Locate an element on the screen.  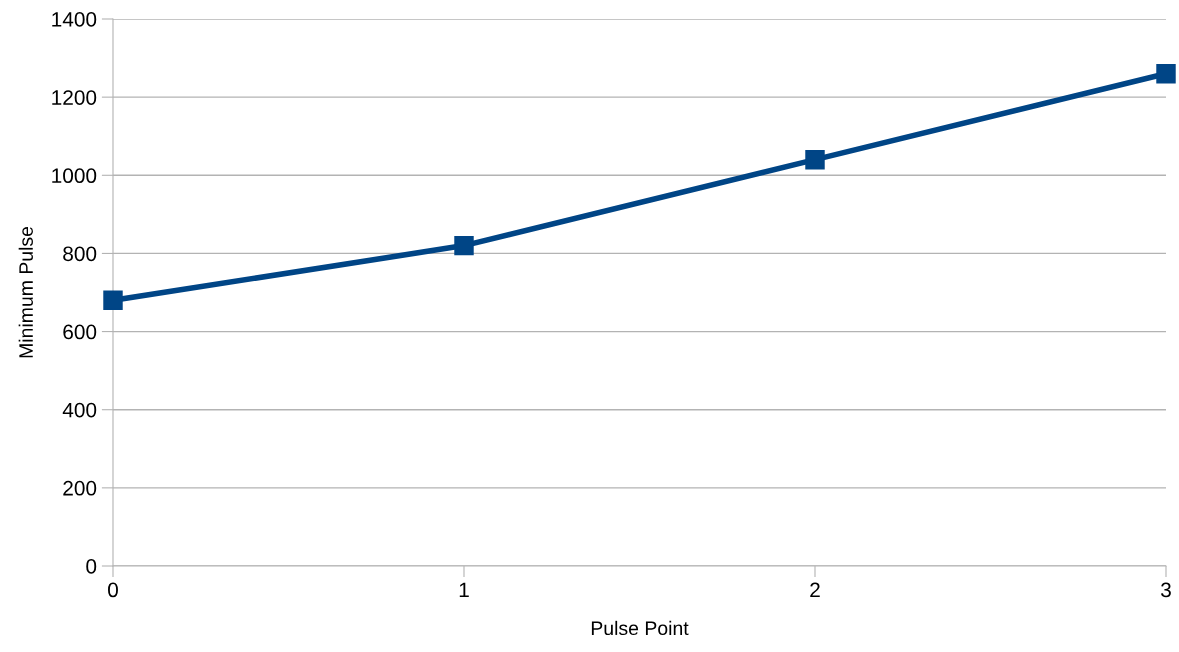
y-axis-title: Minimum Pulse is located at coordinates (25, 292).